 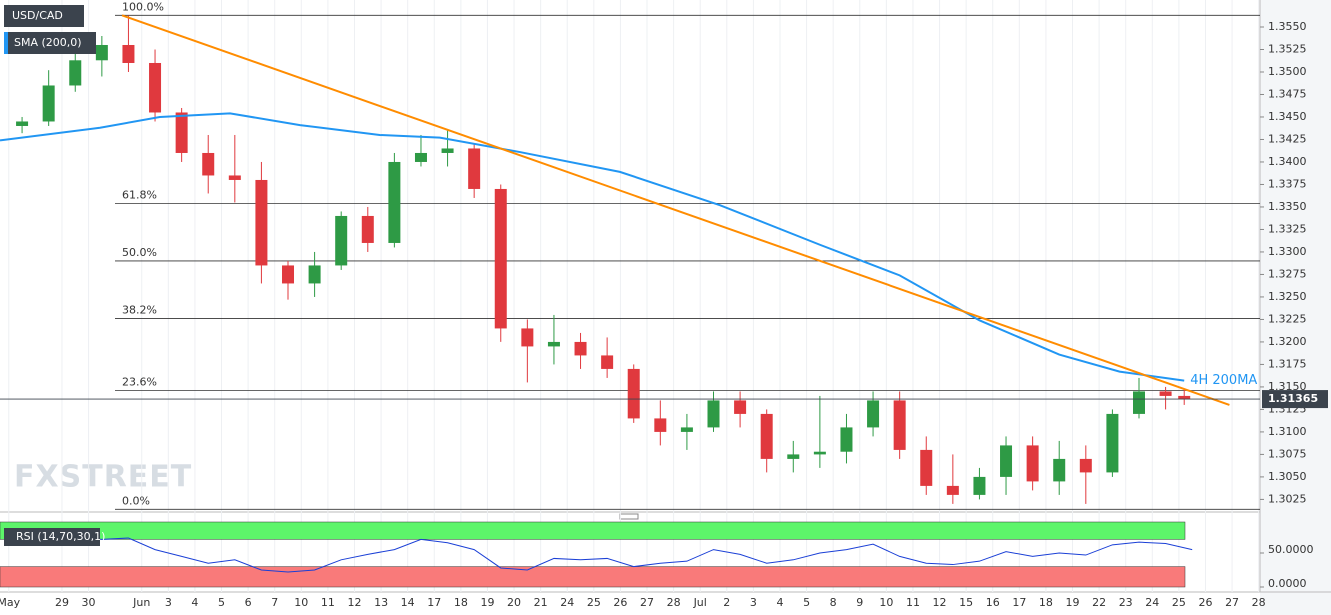 What do you see at coordinates (1287, 363) in the screenshot?
I see `y-tick-label: 1.3175` at bounding box center [1287, 363].